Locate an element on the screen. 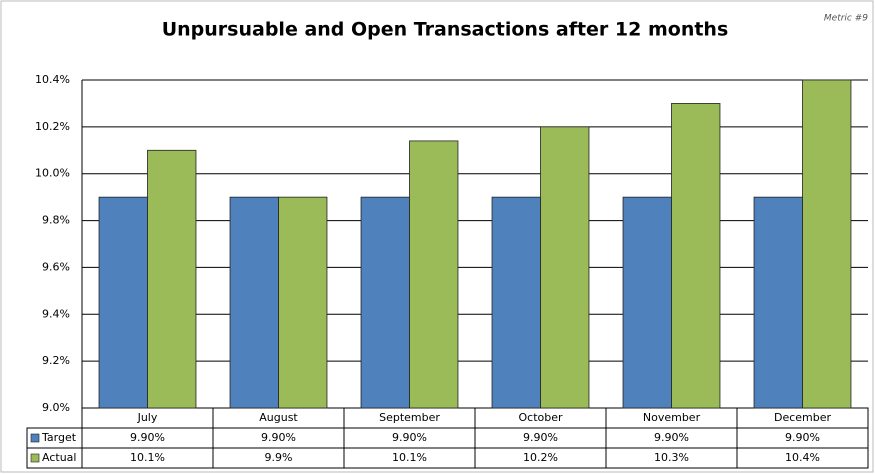 The image size is (875, 474). table-value: 10.2% is located at coordinates (540, 457).